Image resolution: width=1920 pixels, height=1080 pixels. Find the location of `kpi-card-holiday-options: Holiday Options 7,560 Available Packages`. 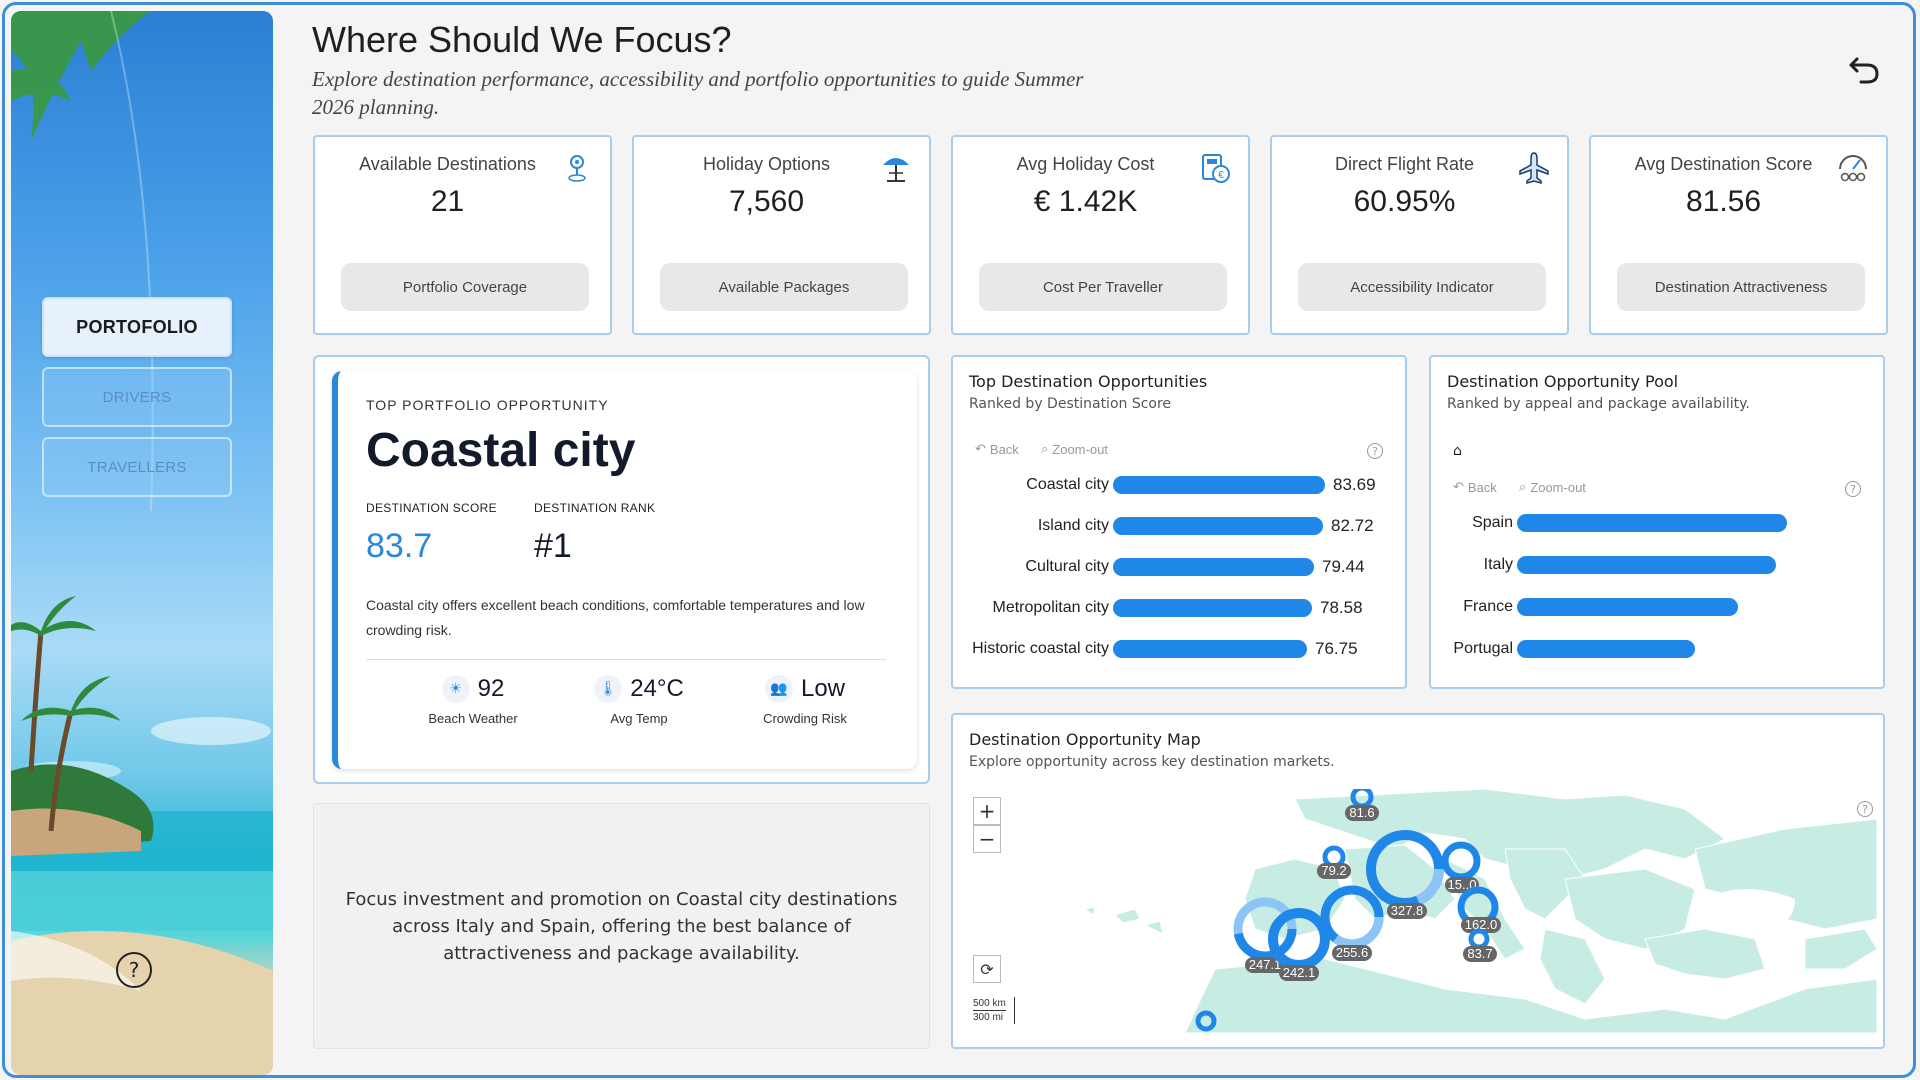

kpi-card-holiday-options: Holiday Options 7,560 Available Packages is located at coordinates (781, 235).